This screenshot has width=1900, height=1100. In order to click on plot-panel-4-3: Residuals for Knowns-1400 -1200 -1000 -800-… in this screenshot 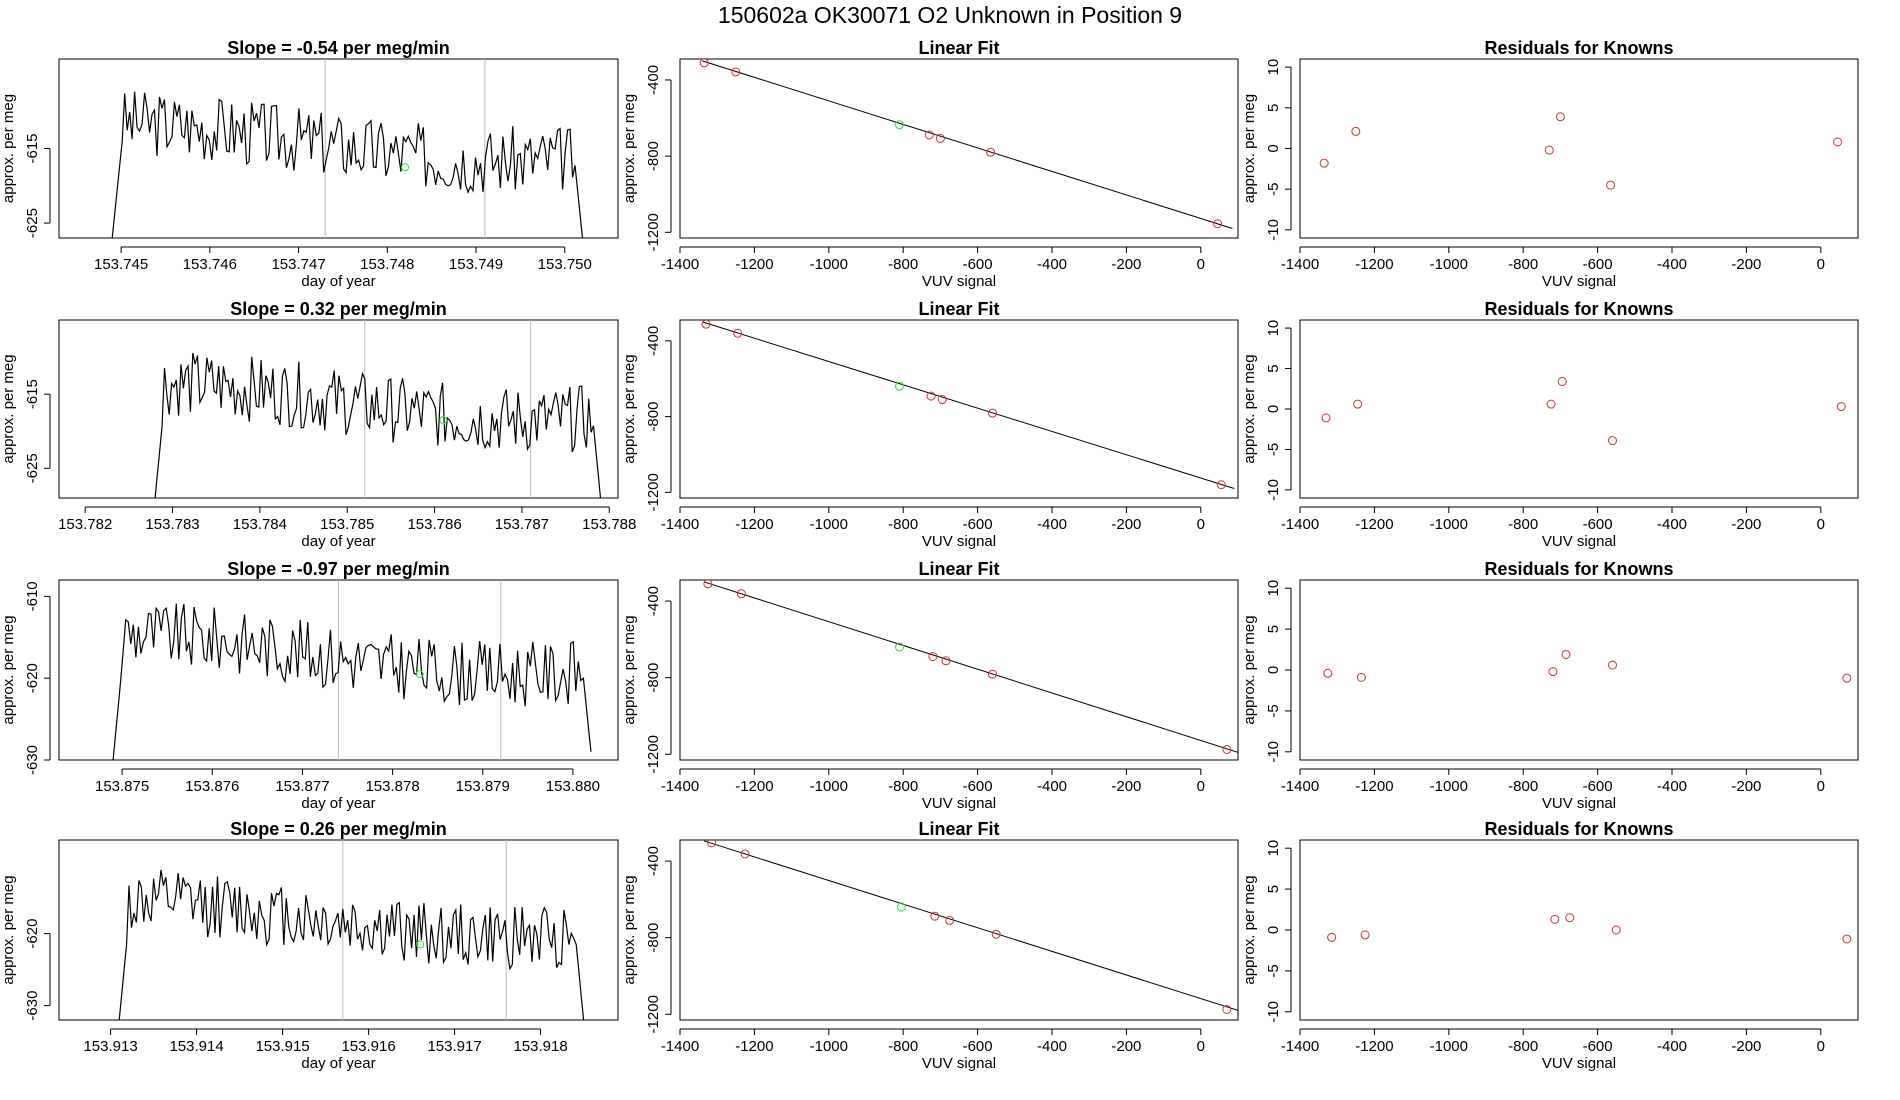, I will do `click(1550, 945)`.